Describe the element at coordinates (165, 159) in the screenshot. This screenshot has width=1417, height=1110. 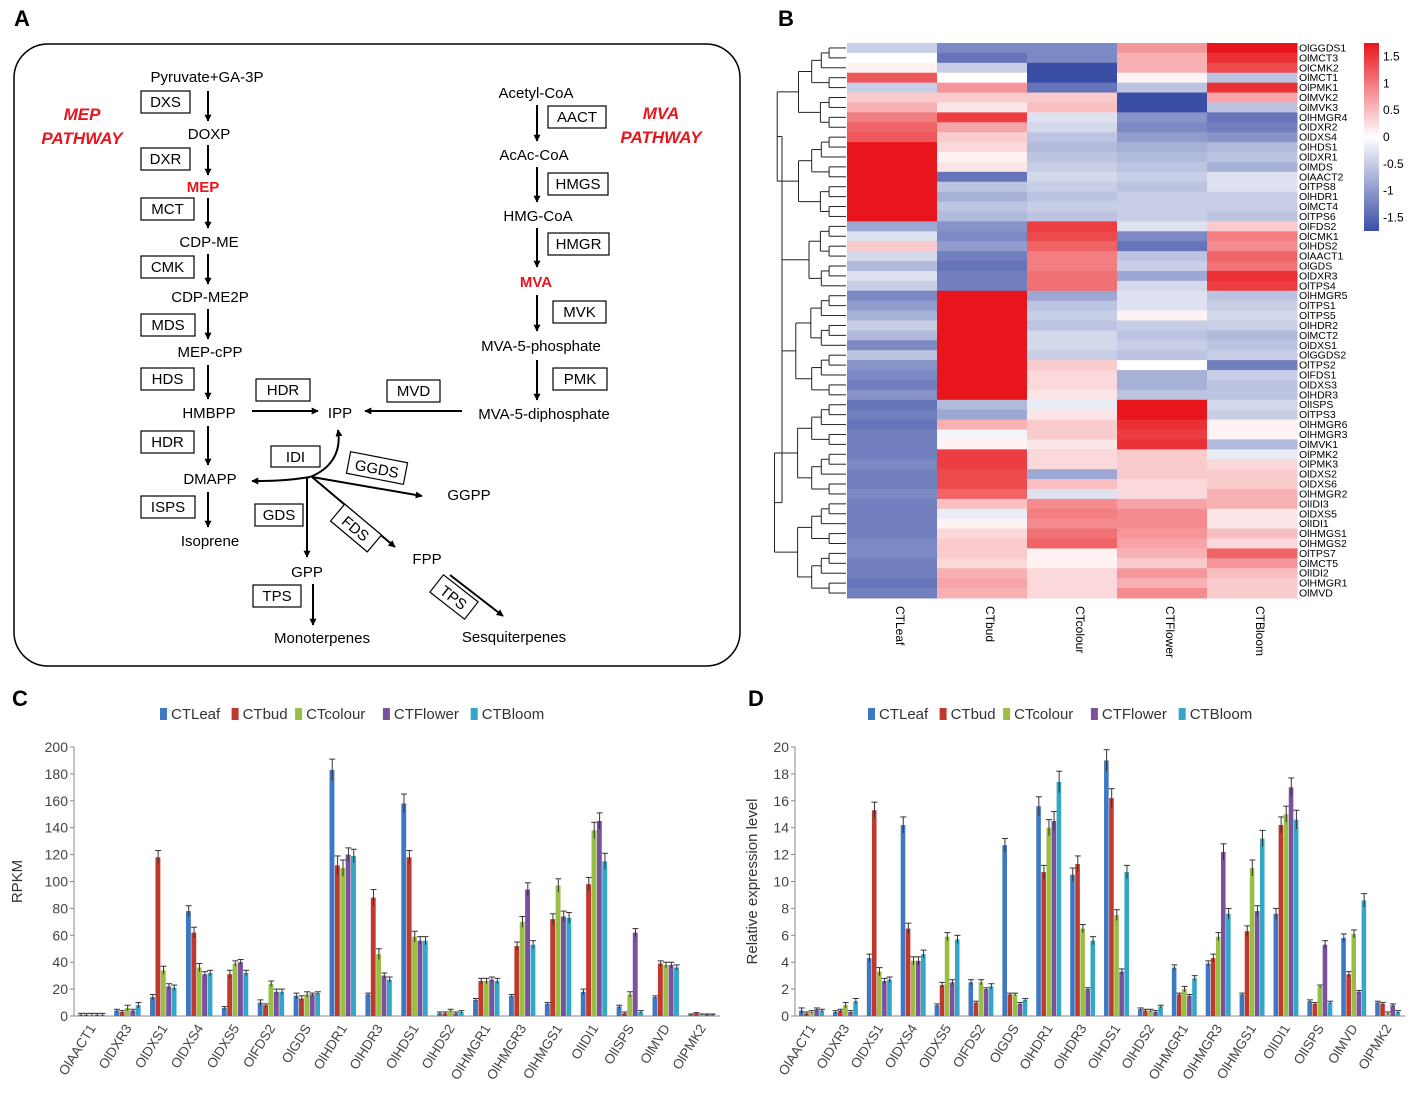
I see `enzyme-box-dxr` at that location.